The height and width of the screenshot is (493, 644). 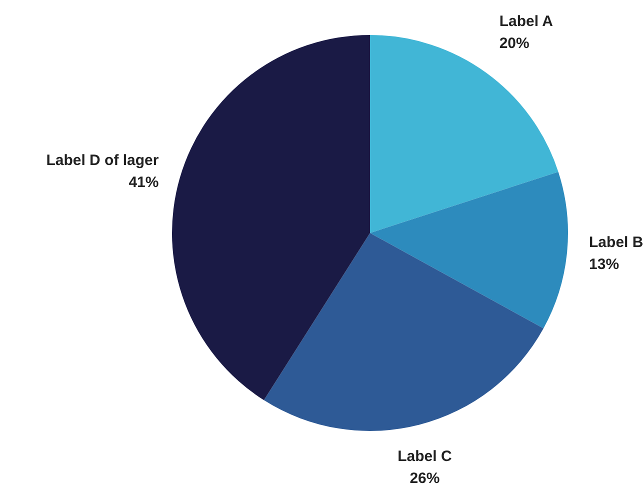 What do you see at coordinates (526, 21) in the screenshot?
I see `slice-label: Label A` at bounding box center [526, 21].